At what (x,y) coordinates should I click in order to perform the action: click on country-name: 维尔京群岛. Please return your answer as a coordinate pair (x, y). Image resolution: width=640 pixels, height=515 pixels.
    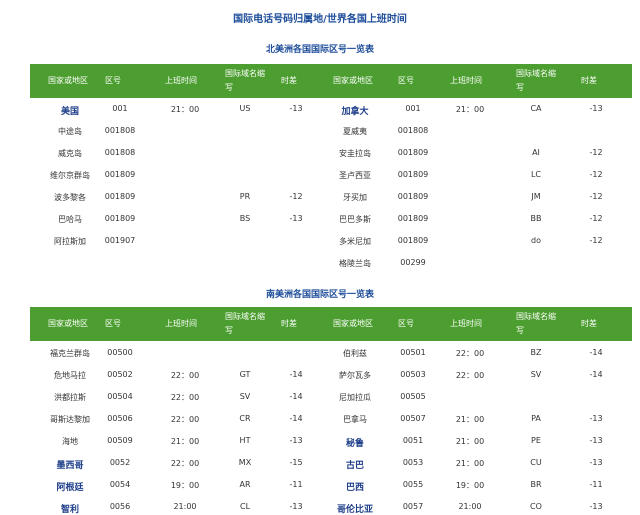
    Looking at the image, I should click on (70, 175).